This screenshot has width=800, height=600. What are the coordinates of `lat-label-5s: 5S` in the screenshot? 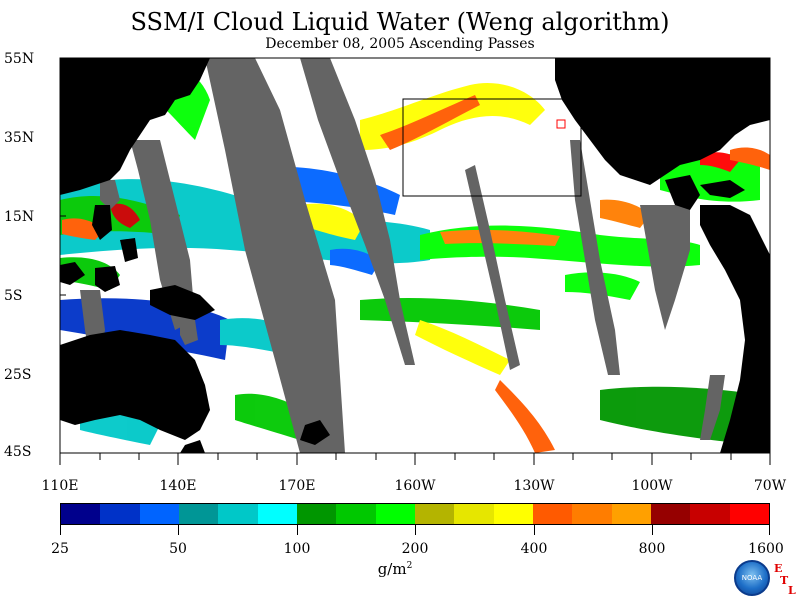 It's located at (13, 296).